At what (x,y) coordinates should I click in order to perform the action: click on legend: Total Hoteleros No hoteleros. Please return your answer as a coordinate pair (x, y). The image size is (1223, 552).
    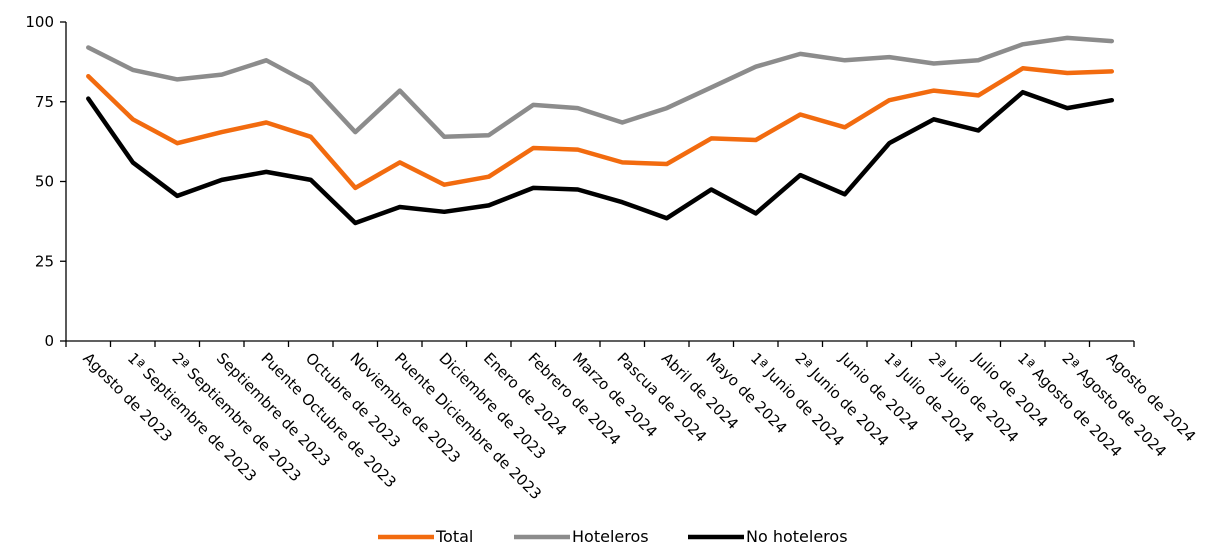
    Looking at the image, I should click on (613, 536).